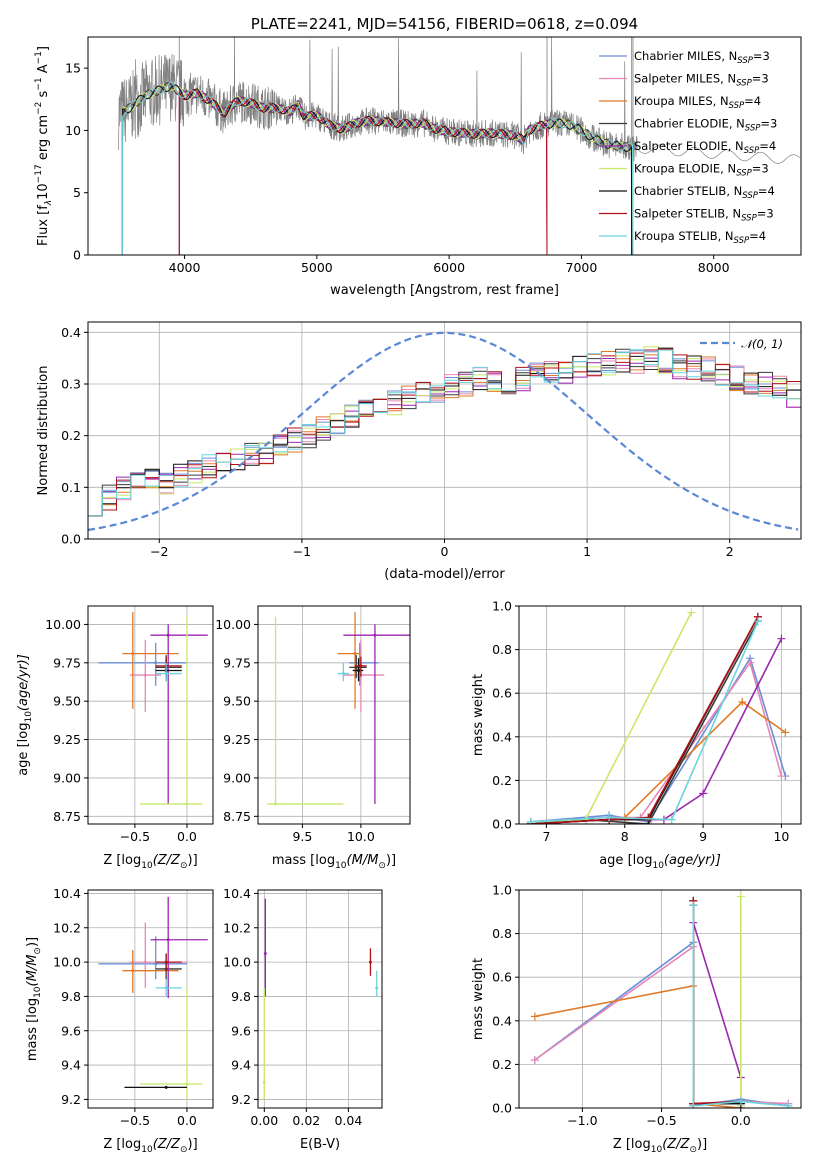 This screenshot has width=819, height=1170. What do you see at coordinates (320, 999) in the screenshot?
I see `axes-frame` at bounding box center [320, 999].